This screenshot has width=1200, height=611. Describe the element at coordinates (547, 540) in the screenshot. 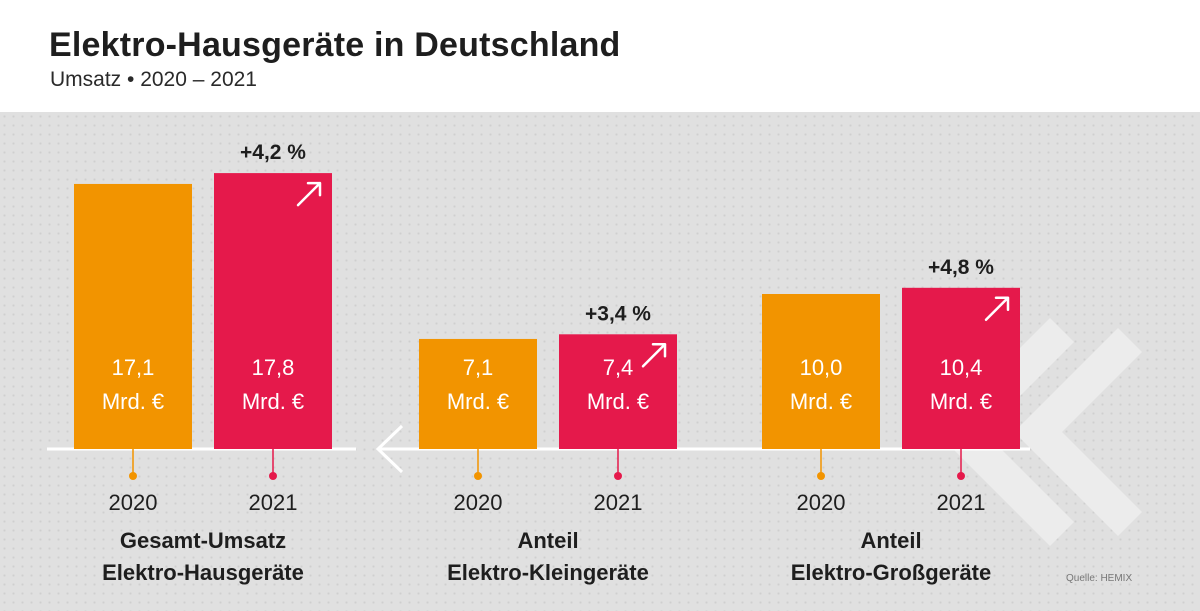

I see `group-label-kleingeraete-line1: Anteil` at that location.